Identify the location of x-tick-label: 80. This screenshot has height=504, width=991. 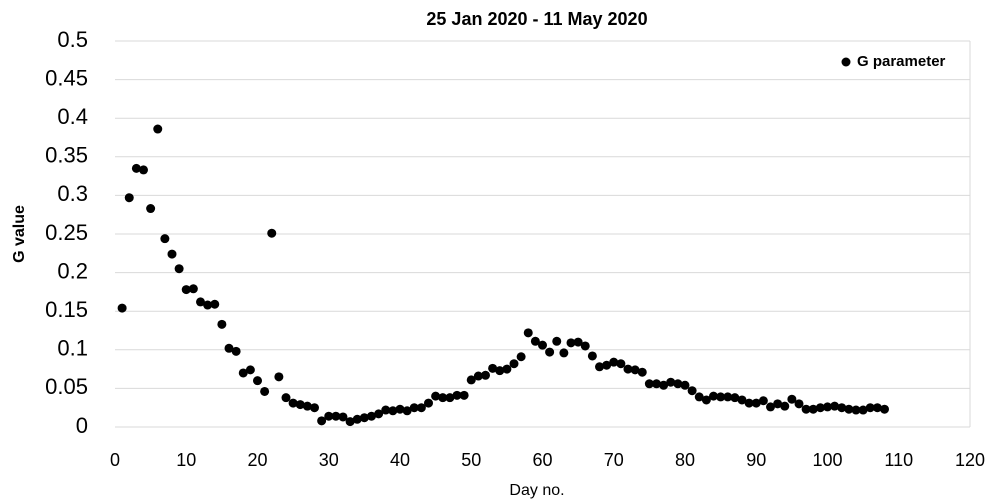
(685, 460).